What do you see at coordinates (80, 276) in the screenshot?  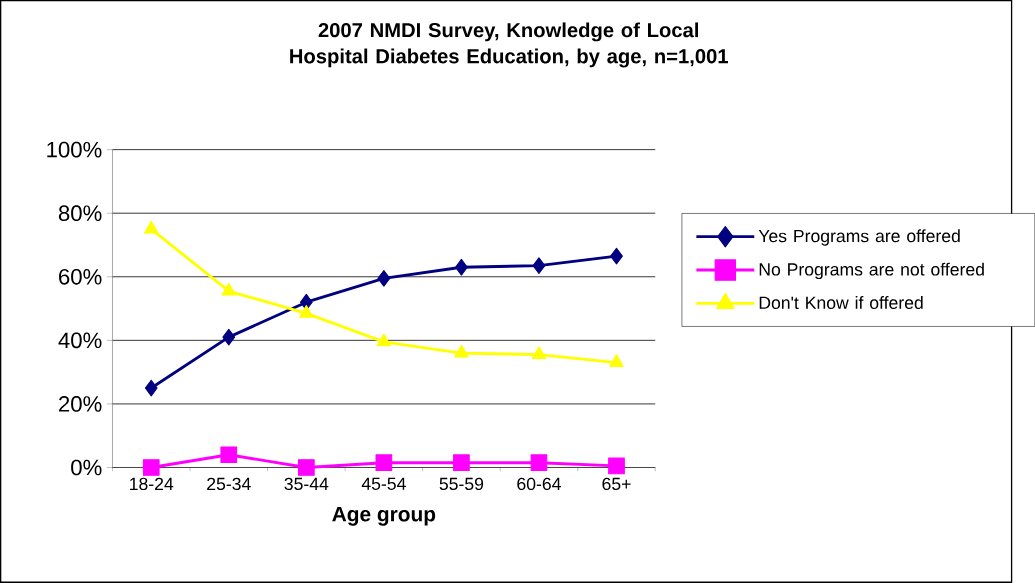 I see `y-tick-label: 60%` at bounding box center [80, 276].